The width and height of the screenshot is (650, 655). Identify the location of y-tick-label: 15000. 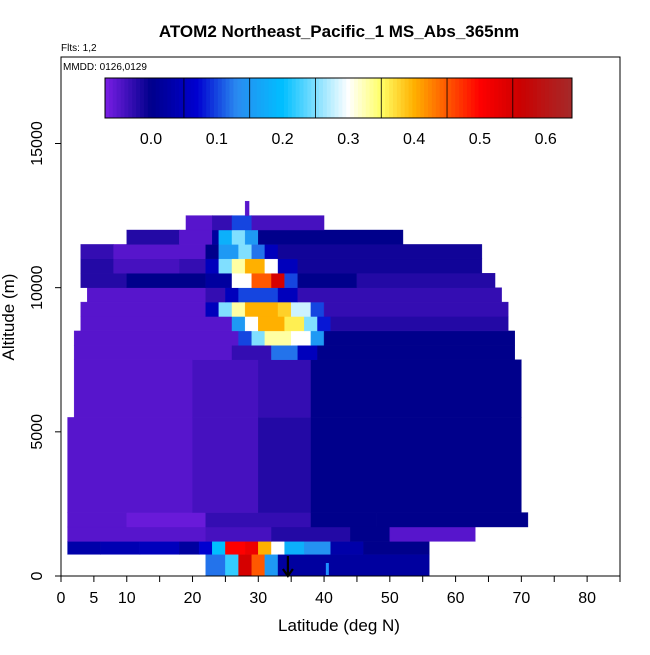
(37, 143).